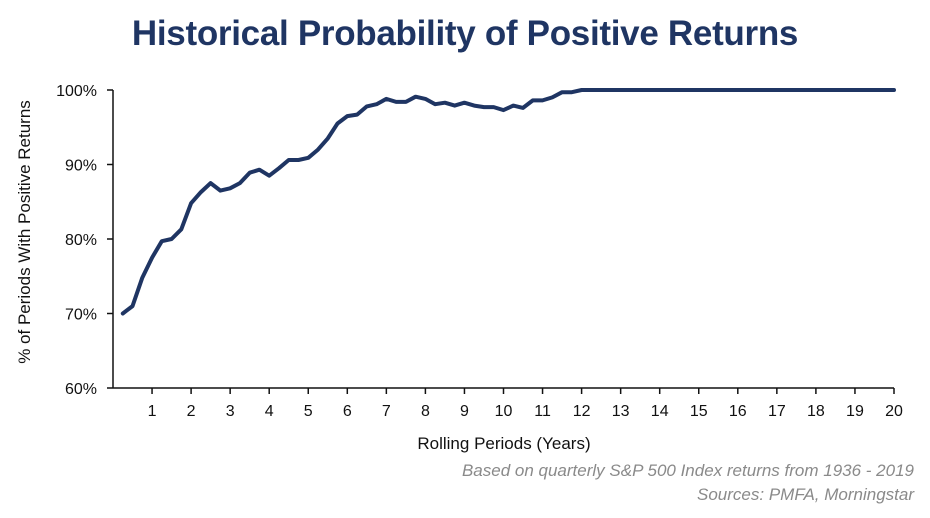 The height and width of the screenshot is (518, 930). I want to click on x-tick-label: 17, so click(777, 411).